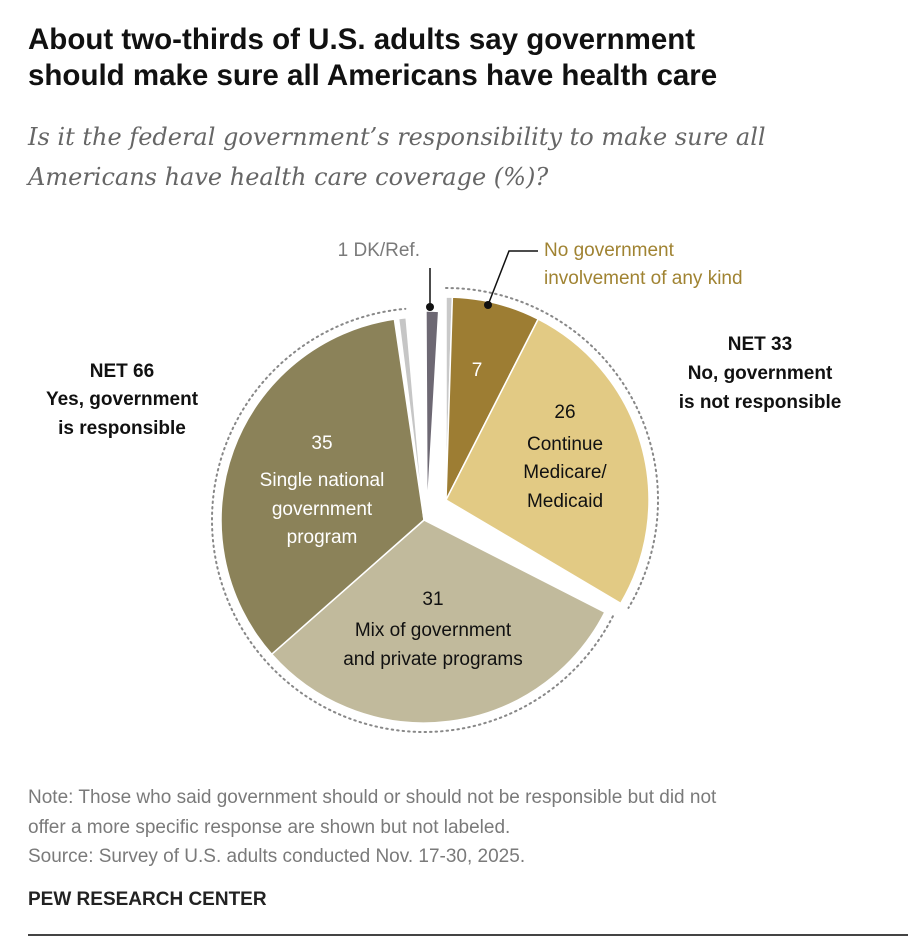 Image resolution: width=908 pixels, height=938 pixels. Describe the element at coordinates (760, 402) in the screenshot. I see `net-33-label: is not responsible` at that location.